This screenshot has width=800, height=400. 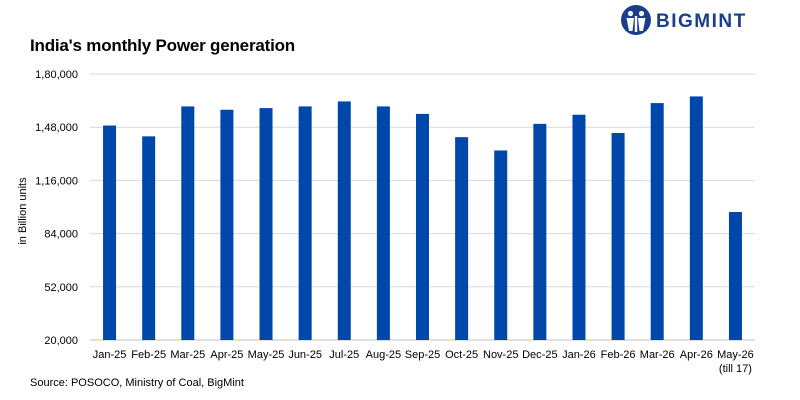 I want to click on x-tick-label: Jan-26, so click(x=579, y=355).